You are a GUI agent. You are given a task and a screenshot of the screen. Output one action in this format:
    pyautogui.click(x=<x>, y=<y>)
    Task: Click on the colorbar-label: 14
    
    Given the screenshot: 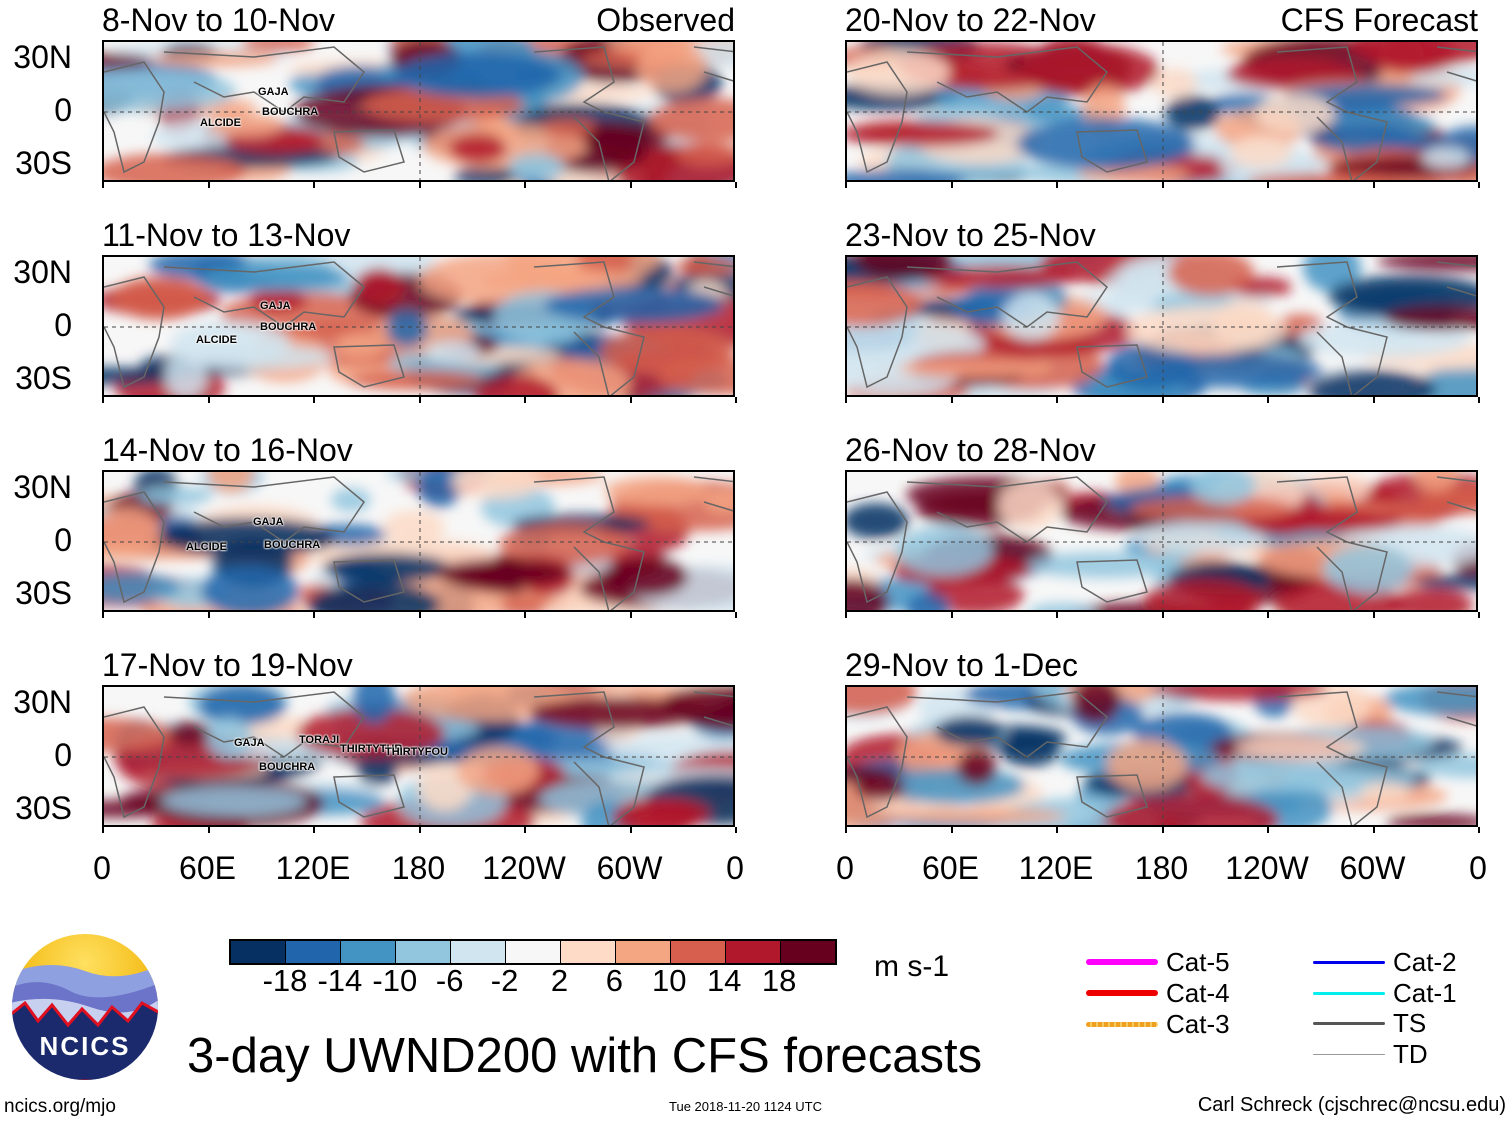 What is the action you would take?
    pyautogui.click(x=724, y=980)
    